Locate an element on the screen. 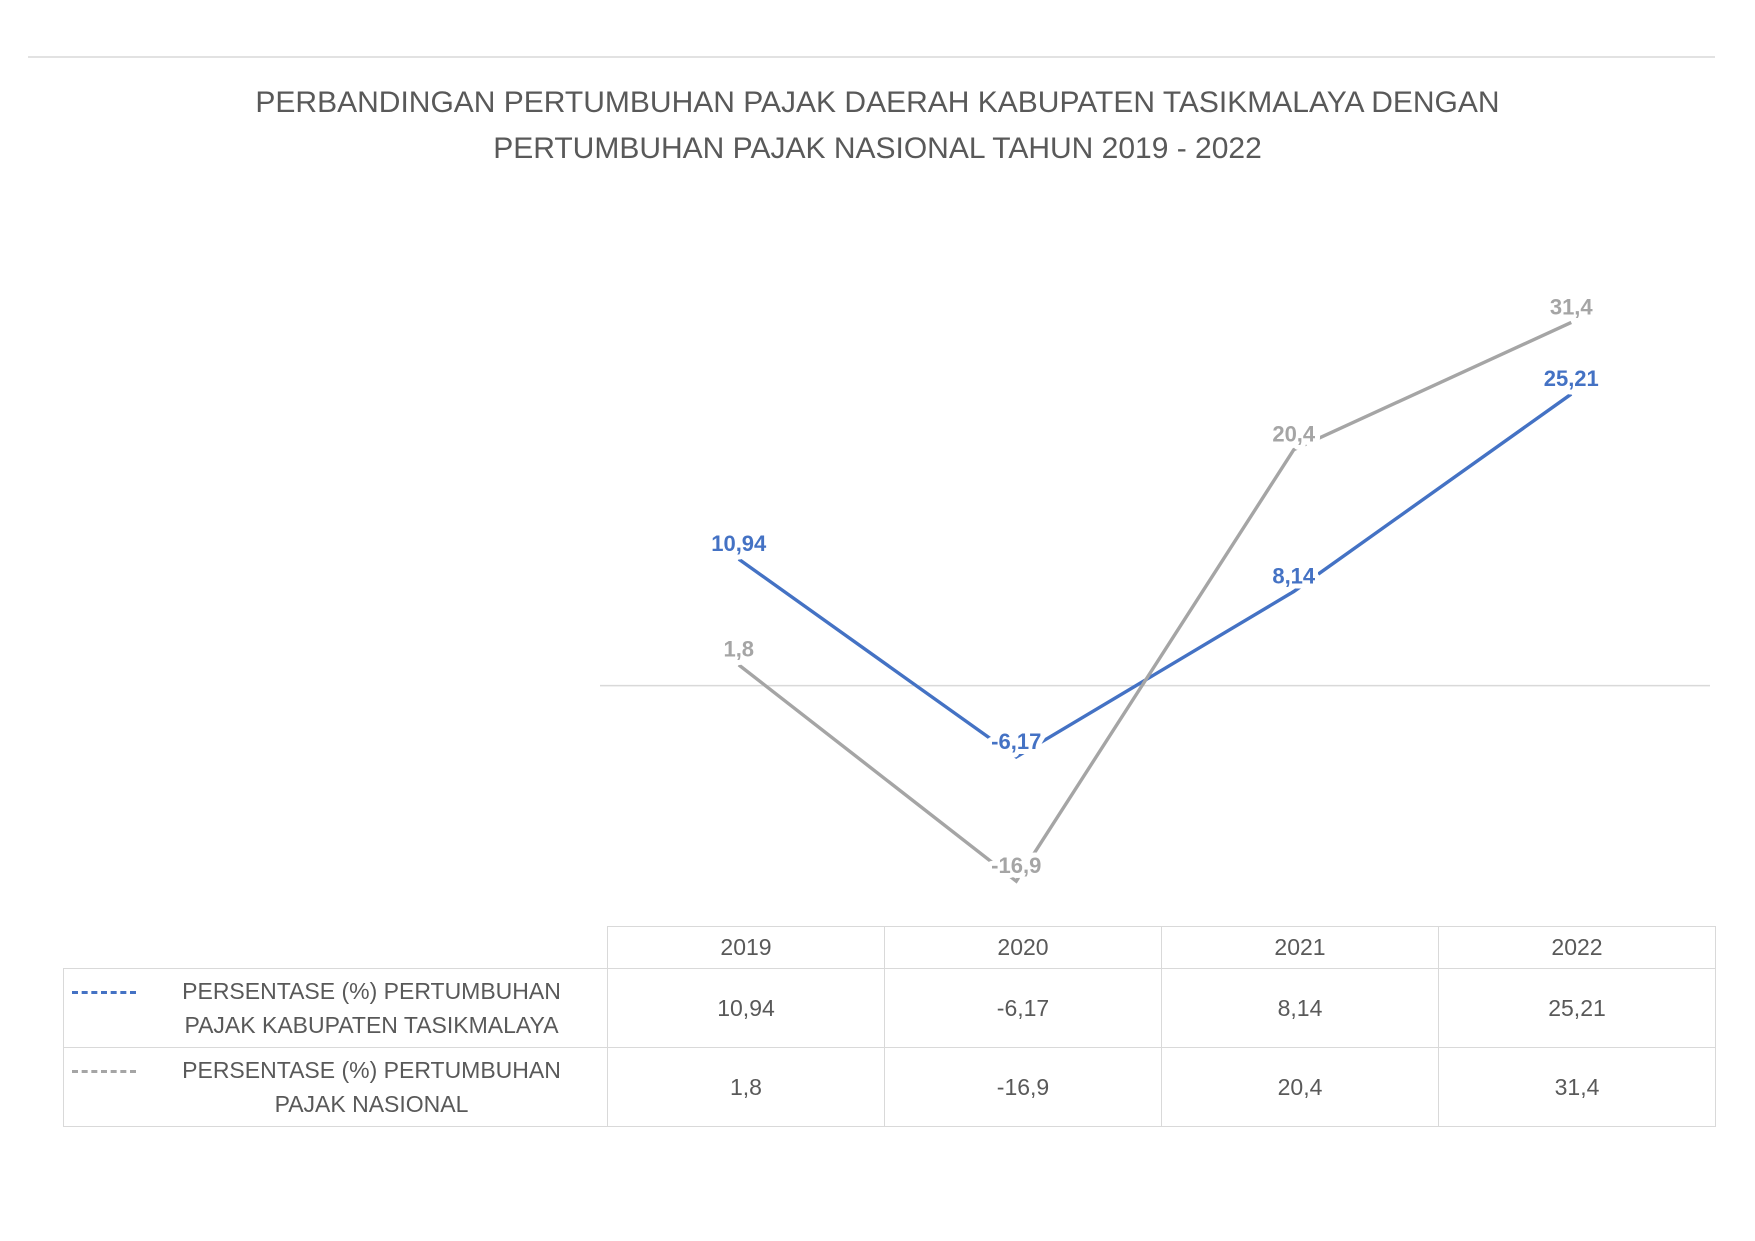  data-label: 20,4 is located at coordinates (1294, 434).